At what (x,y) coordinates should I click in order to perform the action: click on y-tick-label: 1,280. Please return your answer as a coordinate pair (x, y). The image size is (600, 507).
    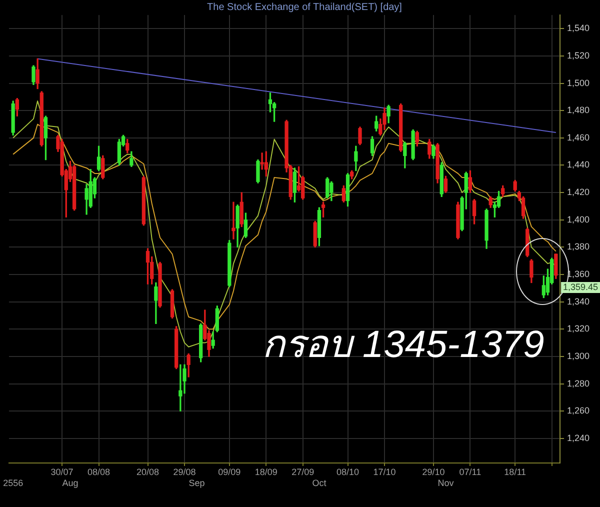
    Looking at the image, I should click on (578, 383).